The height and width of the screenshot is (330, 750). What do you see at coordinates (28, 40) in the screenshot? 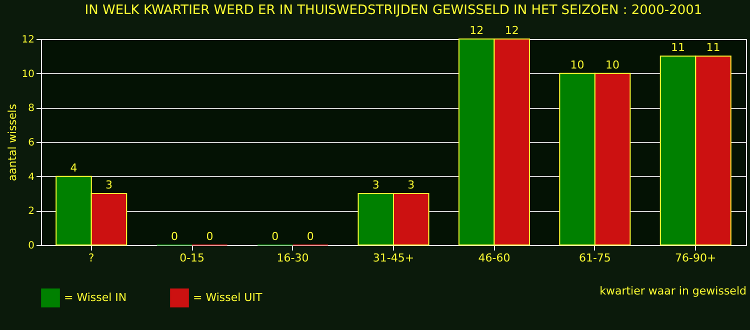
I see `y-tick-label: 12` at bounding box center [28, 40].